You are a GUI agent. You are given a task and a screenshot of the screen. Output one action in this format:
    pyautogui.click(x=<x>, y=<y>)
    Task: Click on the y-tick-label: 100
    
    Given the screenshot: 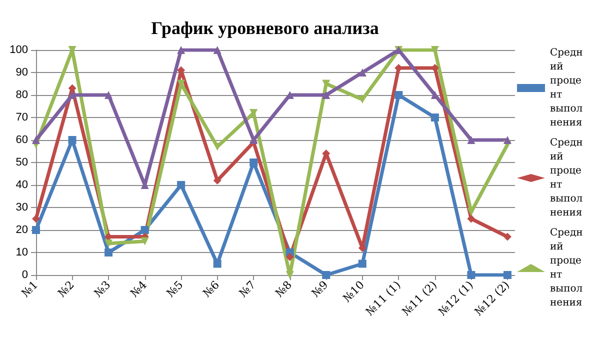 What is the action you would take?
    pyautogui.click(x=19, y=50)
    